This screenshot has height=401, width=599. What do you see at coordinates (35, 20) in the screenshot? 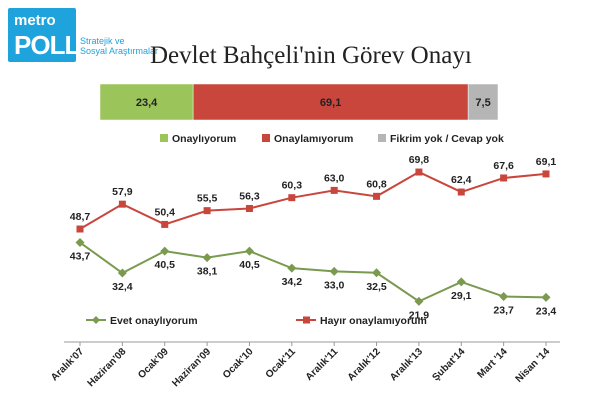
I see `logo-line1: metro` at bounding box center [35, 20].